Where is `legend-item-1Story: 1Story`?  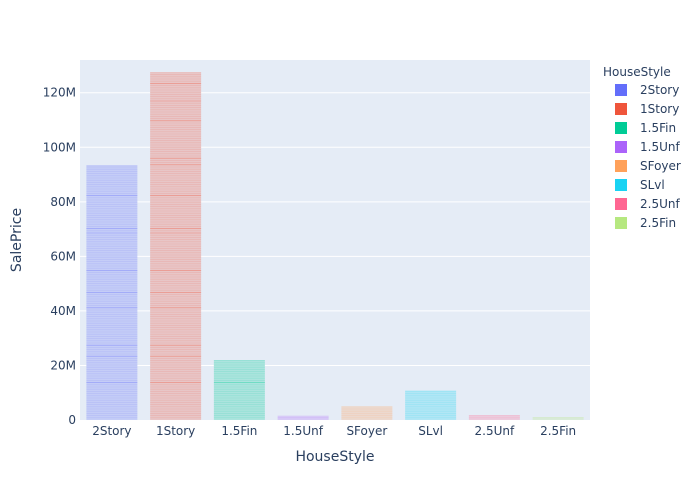
legend-item-1Story: 1Story is located at coordinates (647, 109).